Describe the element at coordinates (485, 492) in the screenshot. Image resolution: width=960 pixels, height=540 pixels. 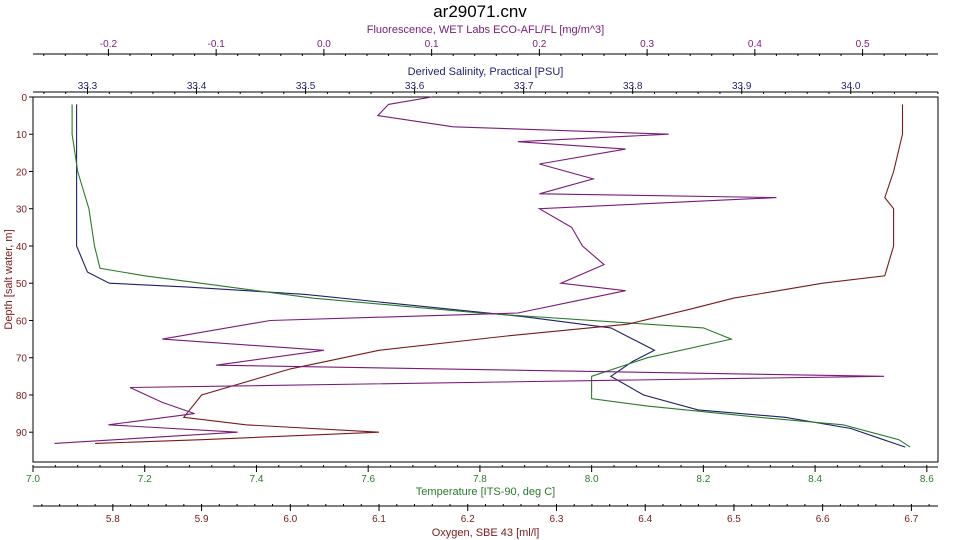
I see `temperature-axis-label: Temperature [ITS-90, deg C]` at that location.